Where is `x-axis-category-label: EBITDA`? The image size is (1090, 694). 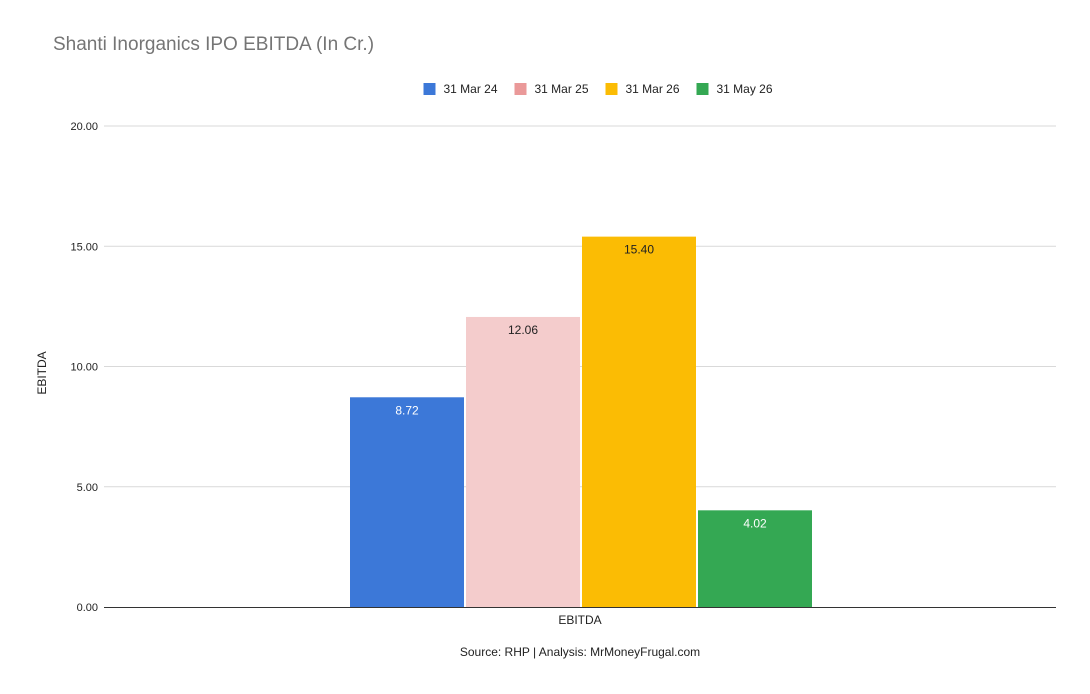
x-axis-category-label: EBITDA is located at coordinates (579, 620).